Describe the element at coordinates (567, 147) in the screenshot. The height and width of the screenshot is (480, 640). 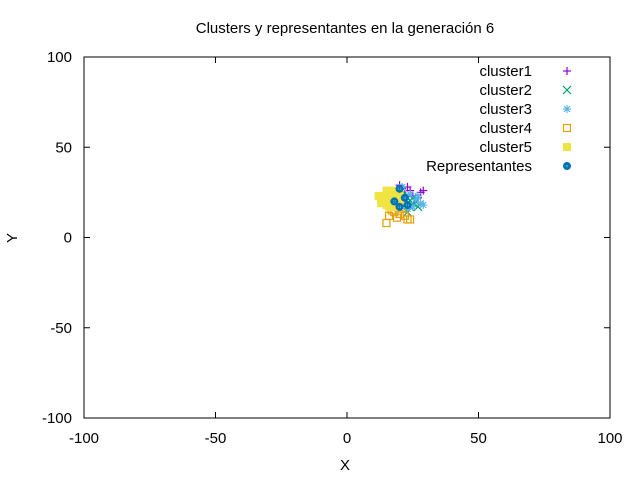
I see `legend-marker-cluster5` at that location.